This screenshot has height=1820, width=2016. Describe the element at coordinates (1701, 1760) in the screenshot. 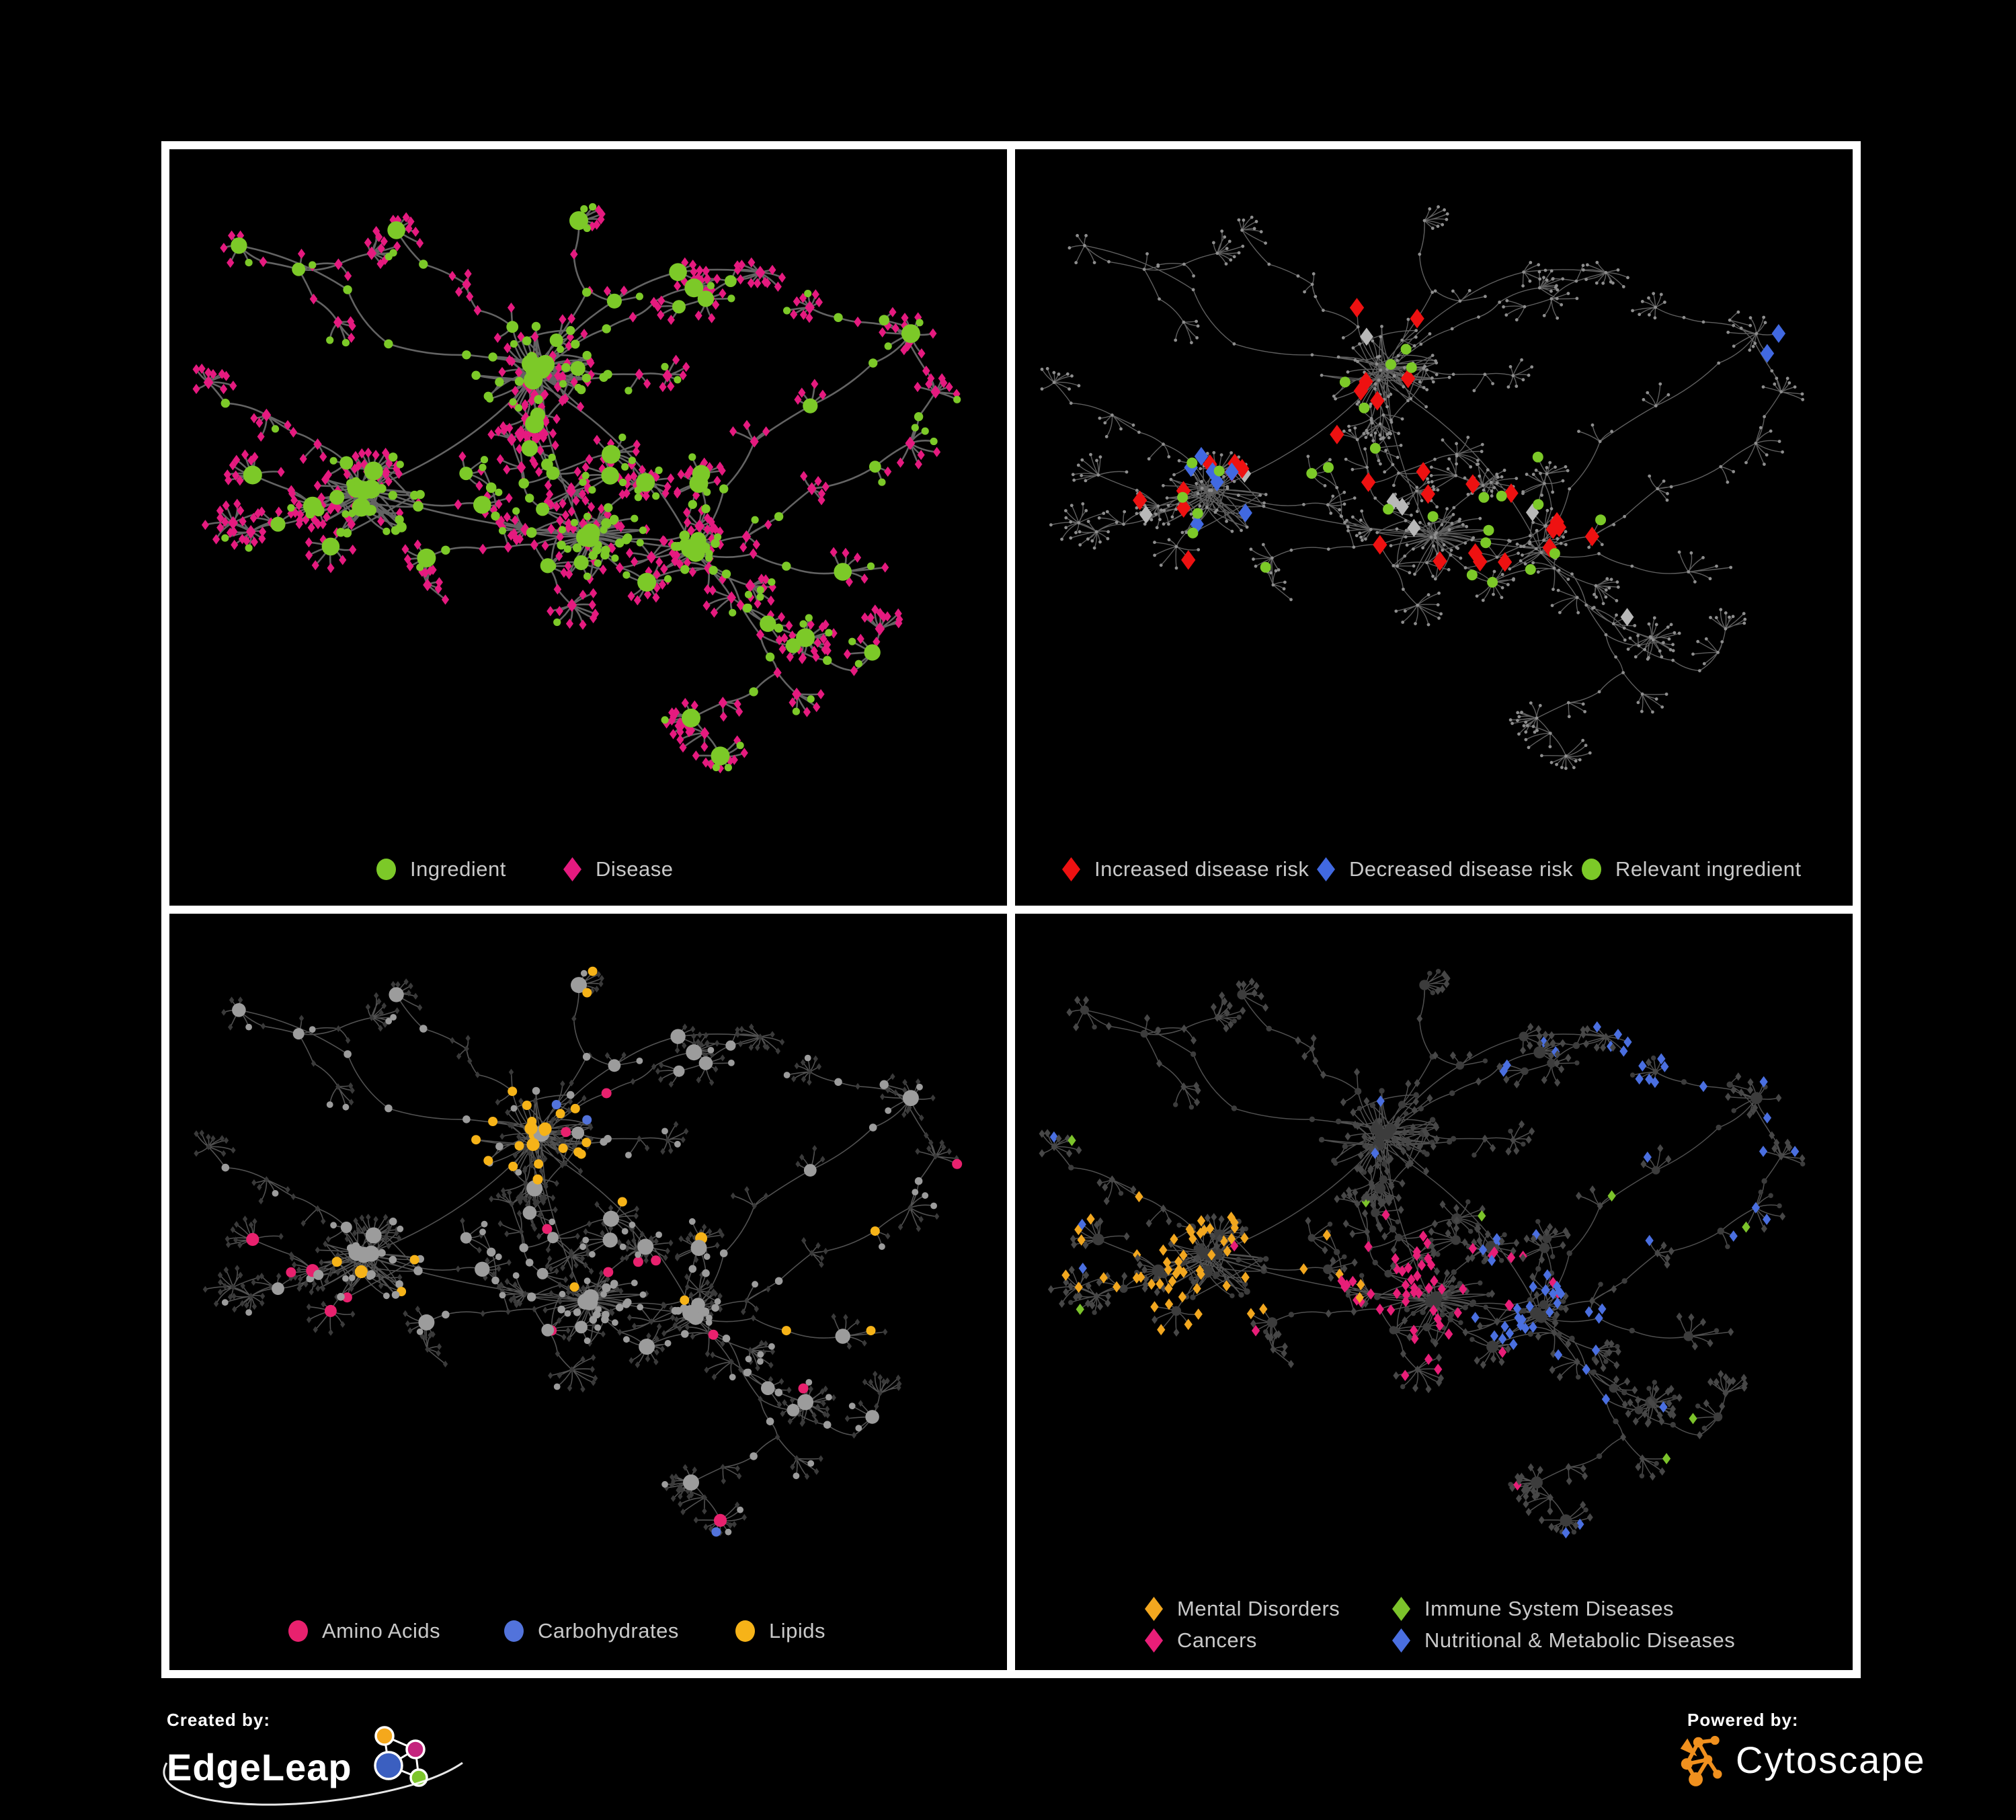

I see `cytoscape-logo-icon` at that location.